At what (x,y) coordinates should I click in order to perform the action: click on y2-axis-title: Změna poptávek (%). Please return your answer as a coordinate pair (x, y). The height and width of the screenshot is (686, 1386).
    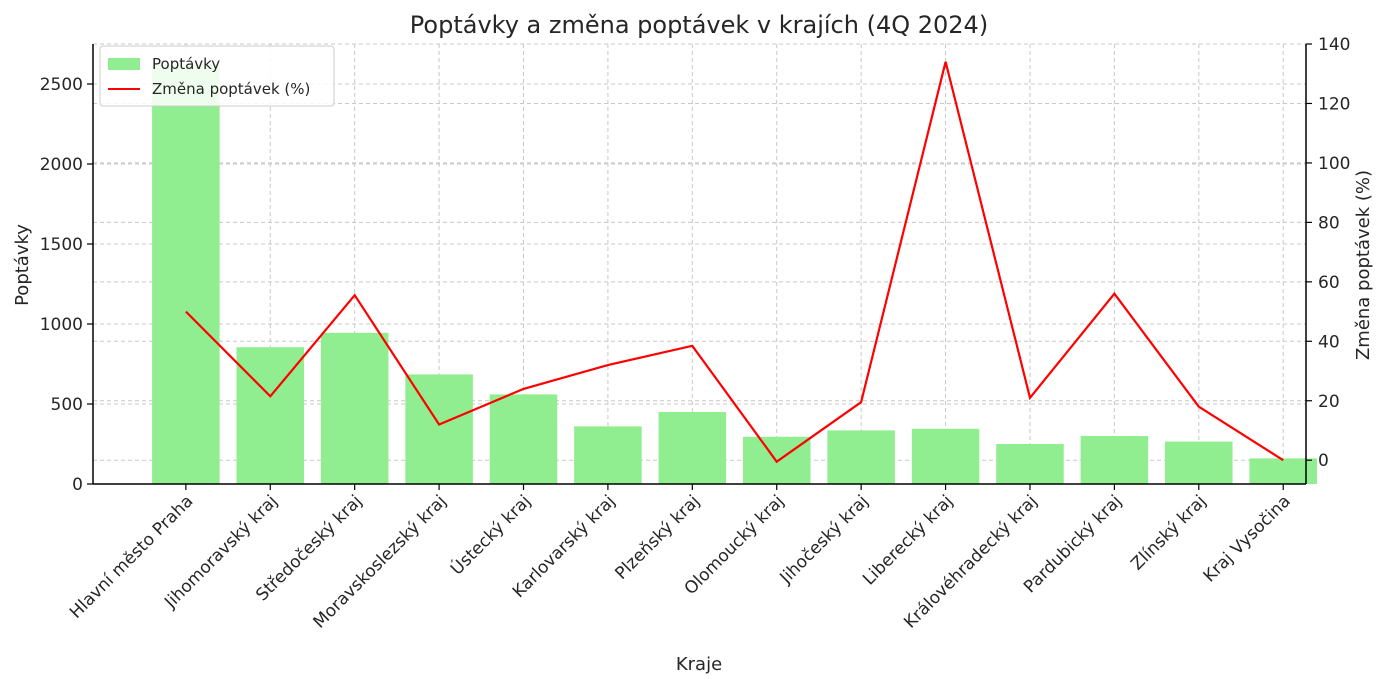
    Looking at the image, I should click on (1363, 265).